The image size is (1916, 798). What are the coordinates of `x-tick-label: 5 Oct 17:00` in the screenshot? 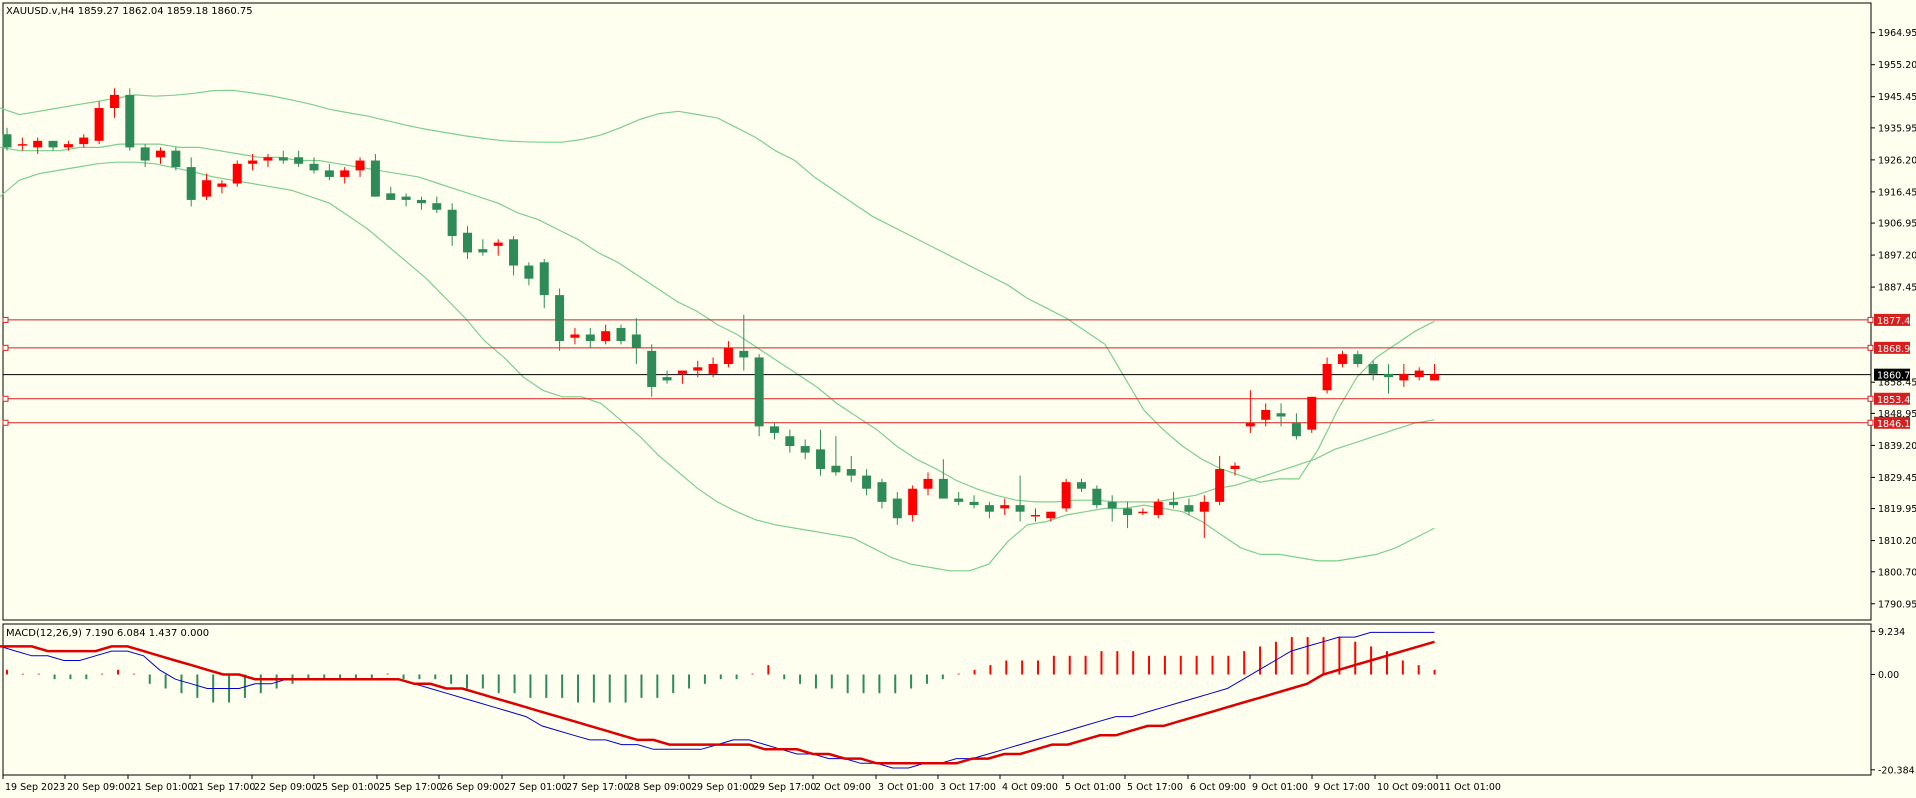 It's located at (1155, 787).